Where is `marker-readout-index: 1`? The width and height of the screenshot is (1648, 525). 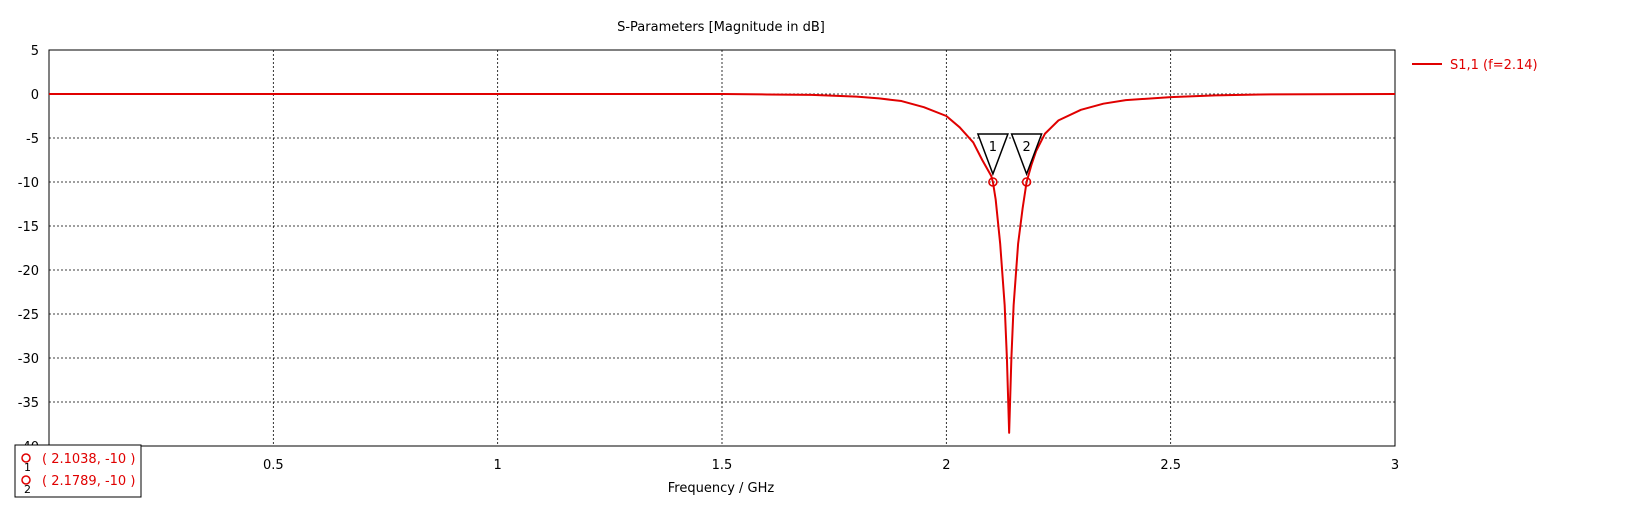
marker-readout-index: 1 is located at coordinates (27, 467).